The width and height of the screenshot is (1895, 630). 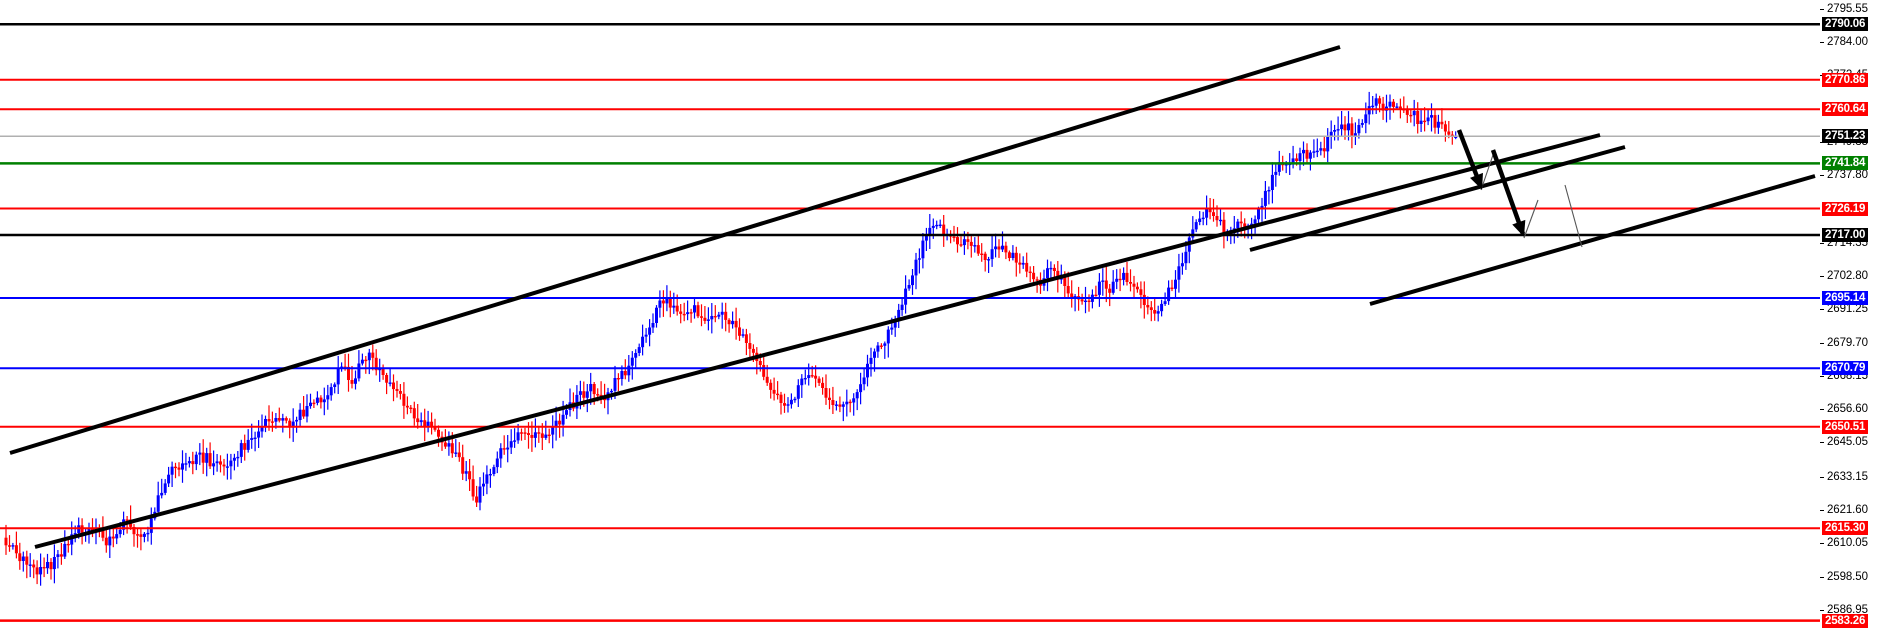 What do you see at coordinates (1845, 235) in the screenshot?
I see `price-tag-2717-00: 2717.00` at bounding box center [1845, 235].